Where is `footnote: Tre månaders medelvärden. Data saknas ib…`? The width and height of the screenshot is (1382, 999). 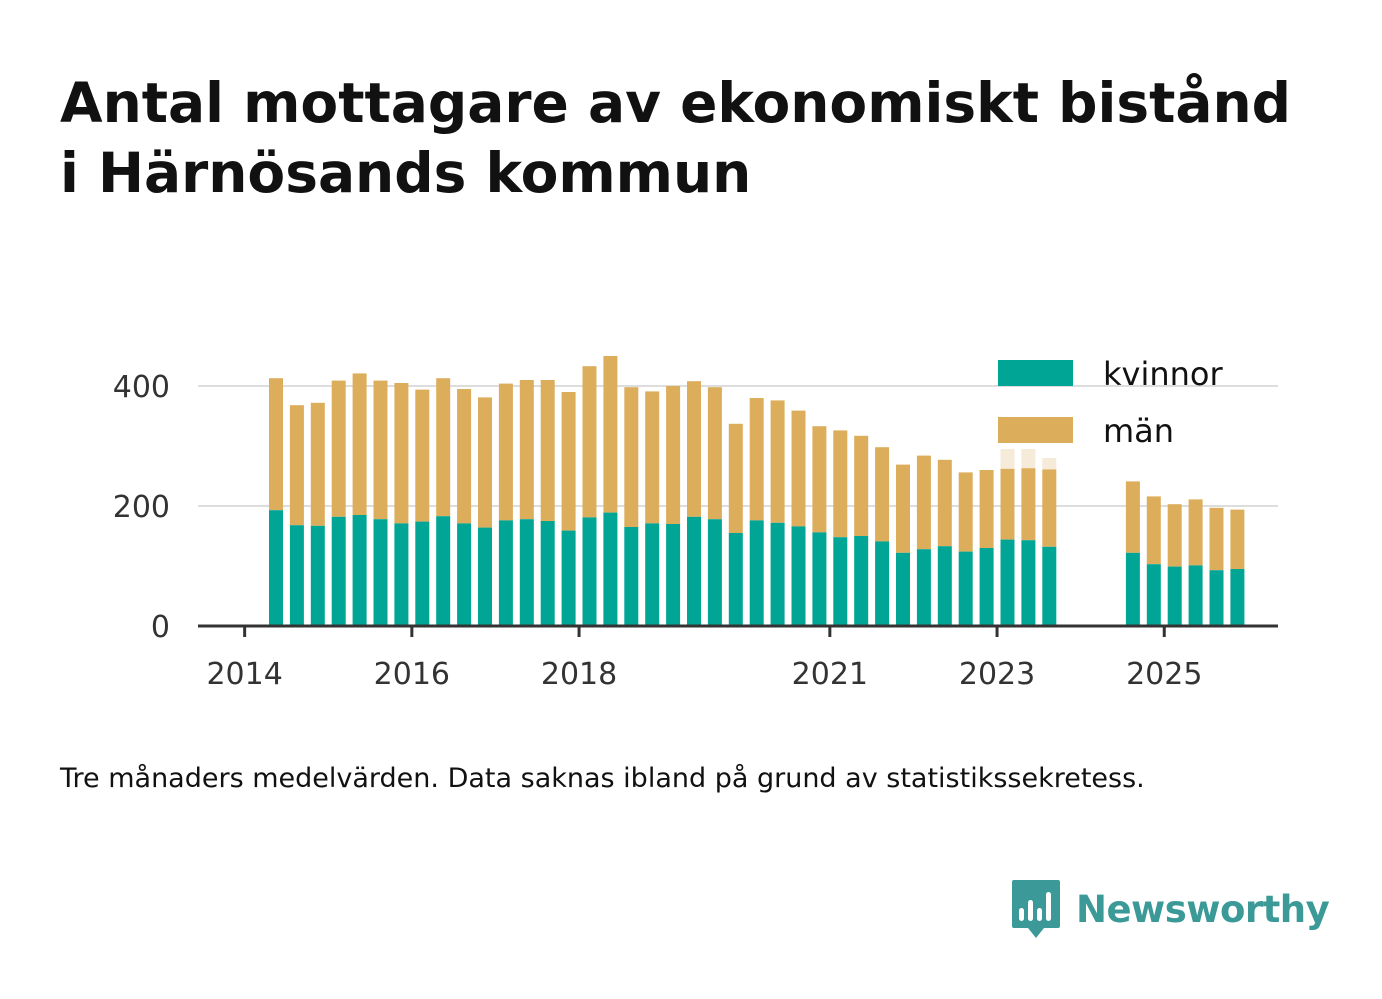
footnote: Tre månaders medelvärden. Data saknas ib… is located at coordinates (602, 778).